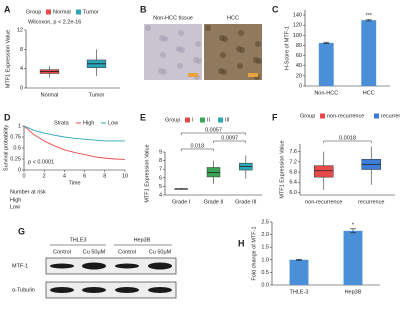 This screenshot has height=310, width=400. What do you see at coordinates (253, 75) in the screenshot?
I see `scale-bar` at bounding box center [253, 75].